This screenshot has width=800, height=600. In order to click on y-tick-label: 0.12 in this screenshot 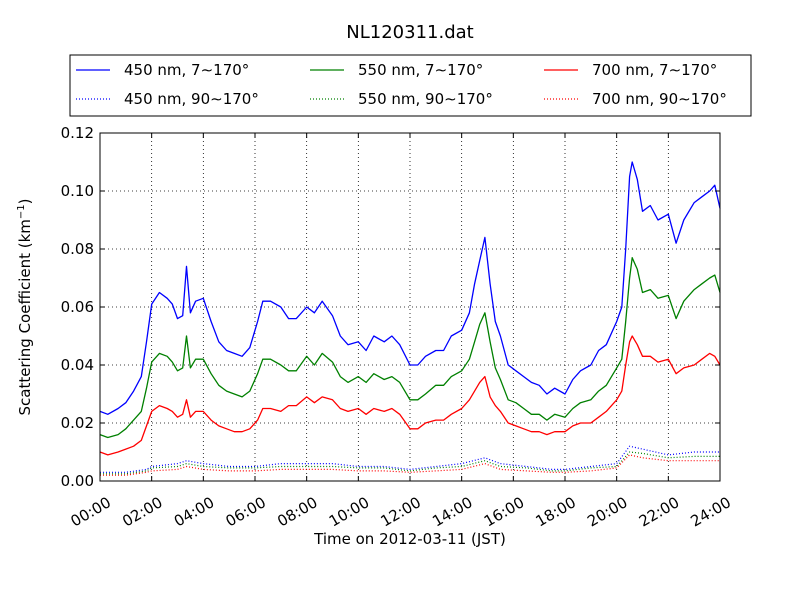, I will do `click(77, 133)`.